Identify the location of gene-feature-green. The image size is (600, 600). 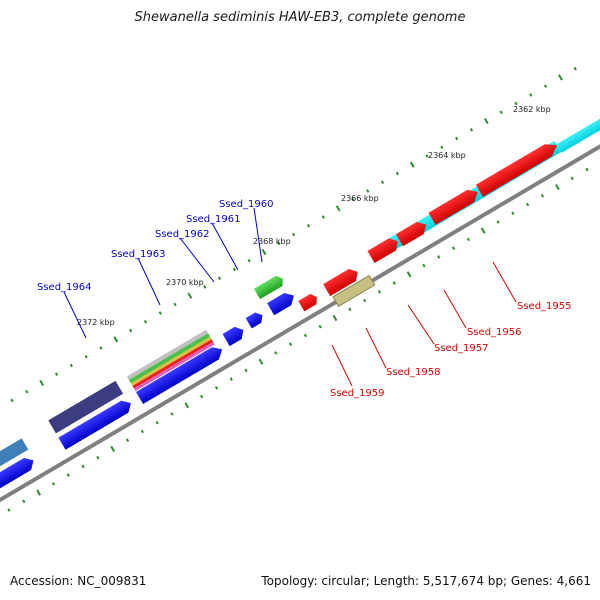
(268, 287).